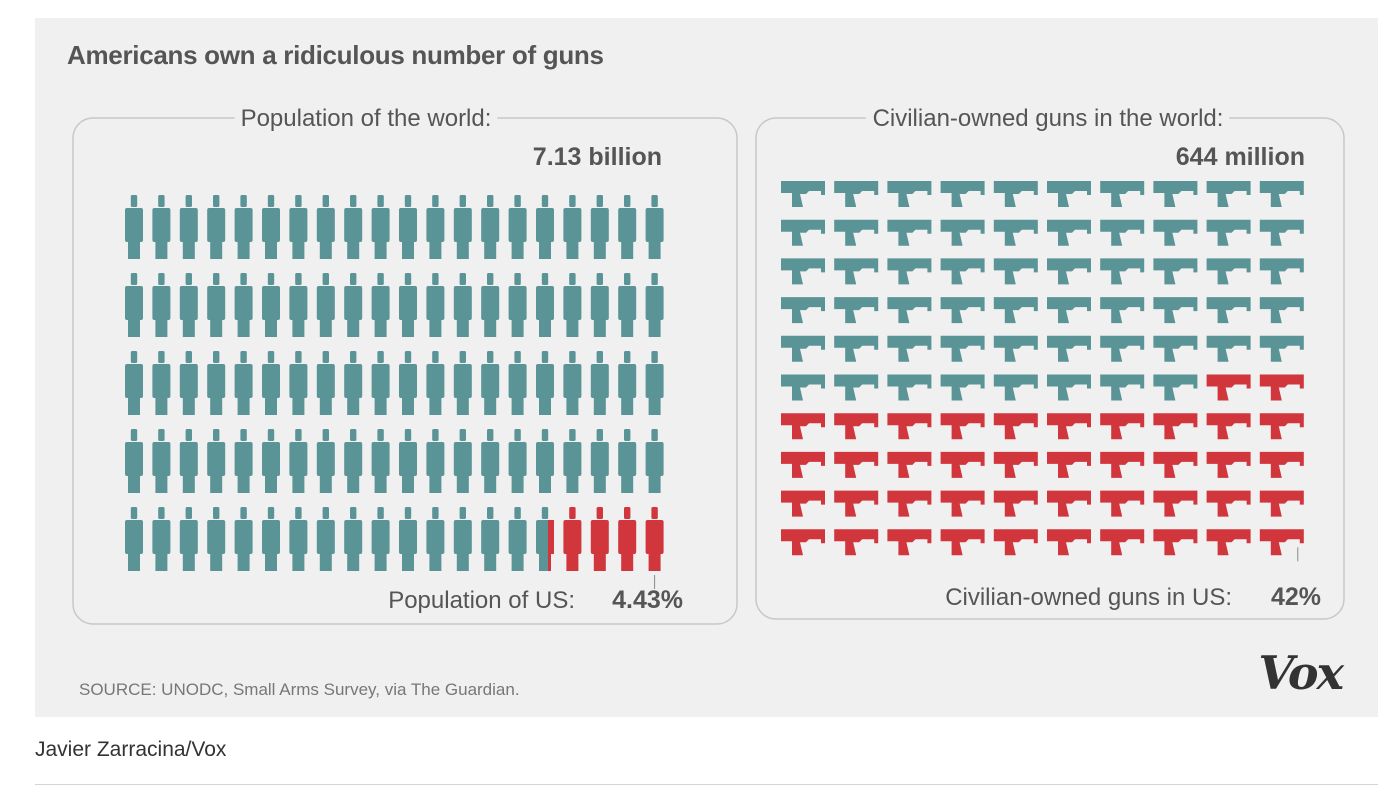 The image size is (1400, 807). What do you see at coordinates (1301, 673) in the screenshot?
I see `vox-logo: Vox` at bounding box center [1301, 673].